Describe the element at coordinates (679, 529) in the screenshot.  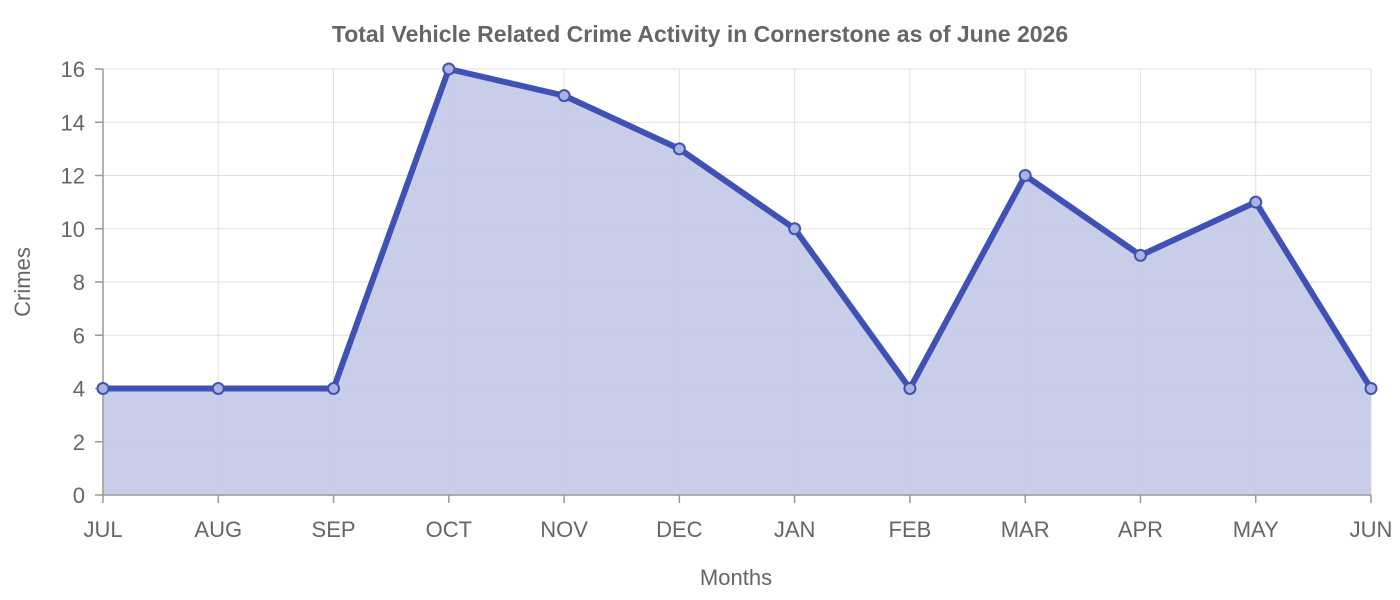
I see `x-tick-label: DEC` at that location.